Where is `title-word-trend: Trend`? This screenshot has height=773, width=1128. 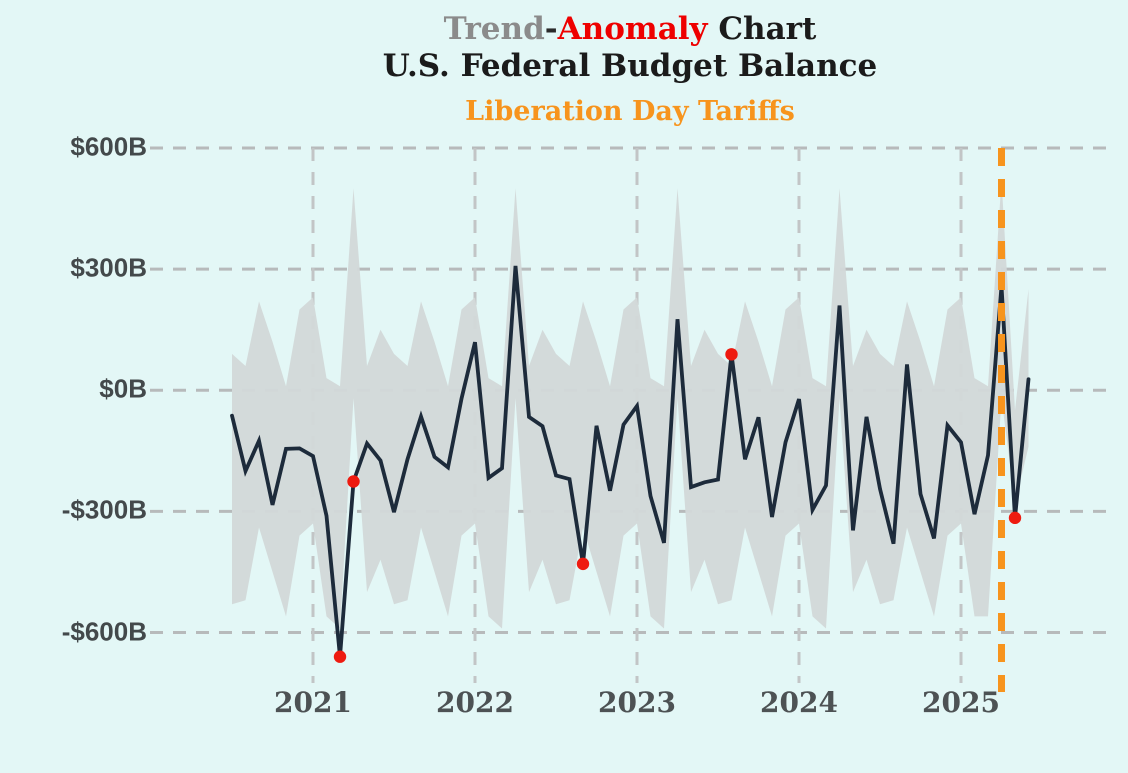
title-word-trend: Trend is located at coordinates (494, 29).